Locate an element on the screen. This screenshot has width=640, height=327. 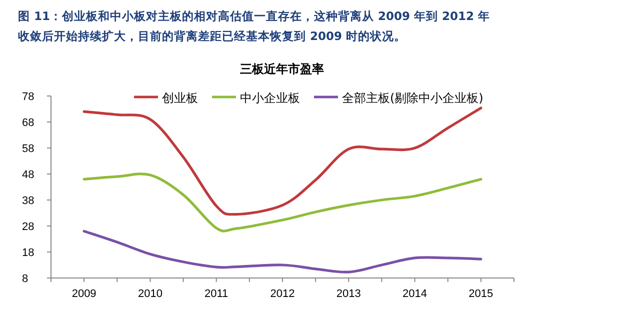
y-tick-label: 28 is located at coordinates (28, 227).